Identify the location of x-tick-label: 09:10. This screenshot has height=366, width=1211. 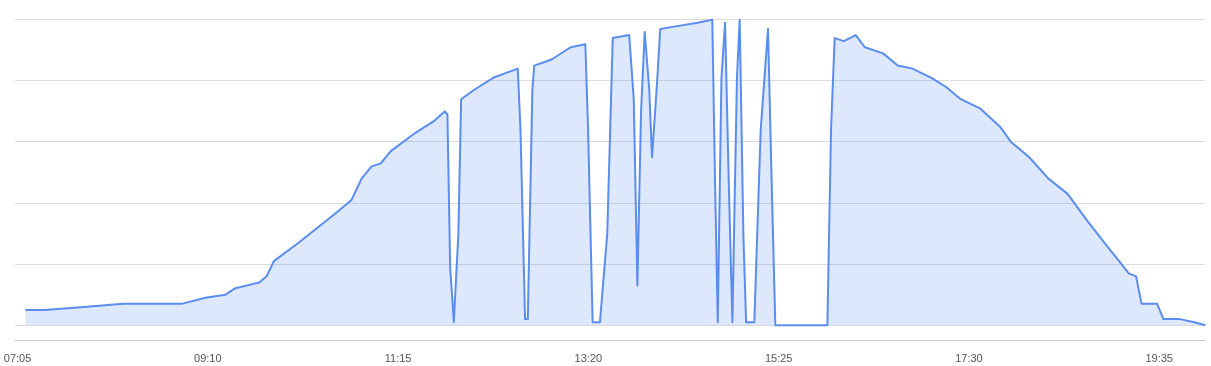
(208, 357).